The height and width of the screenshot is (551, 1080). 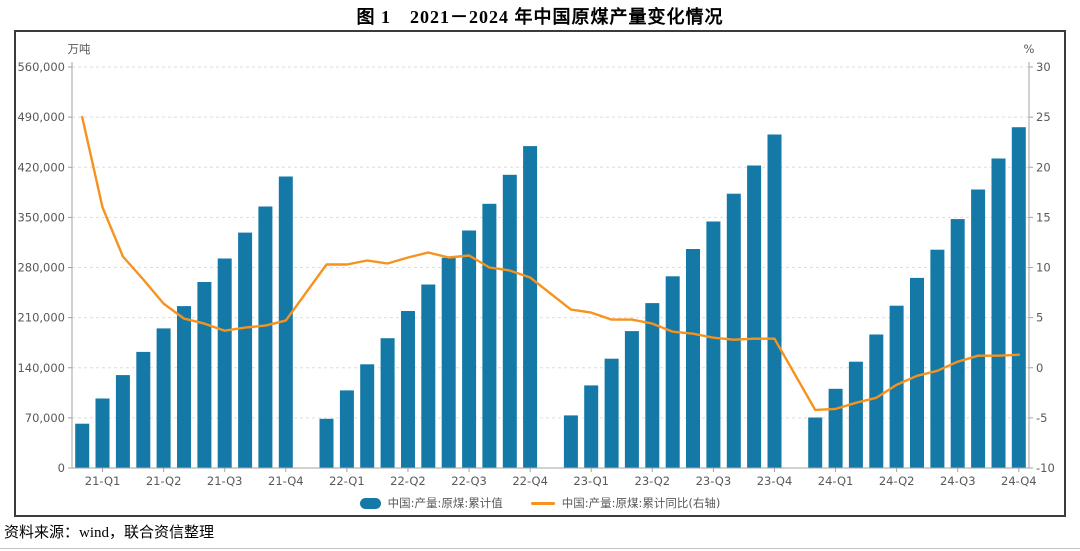 What do you see at coordinates (897, 481) in the screenshot?
I see `x-axis-tick-label: 24-Q2` at bounding box center [897, 481].